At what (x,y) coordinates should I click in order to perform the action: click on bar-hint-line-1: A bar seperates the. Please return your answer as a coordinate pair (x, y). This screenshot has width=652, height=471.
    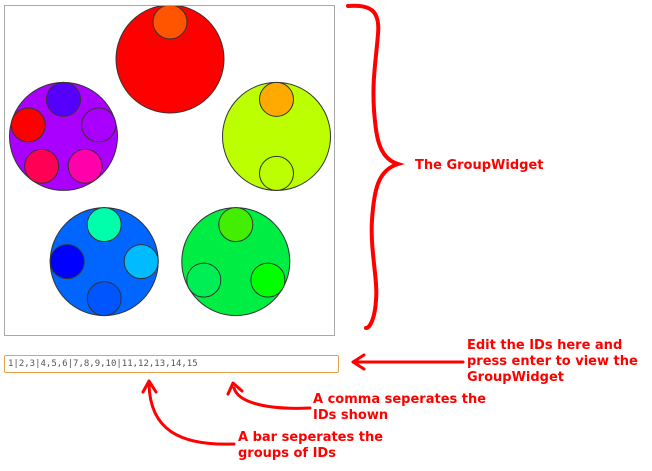
    Looking at the image, I should click on (311, 437).